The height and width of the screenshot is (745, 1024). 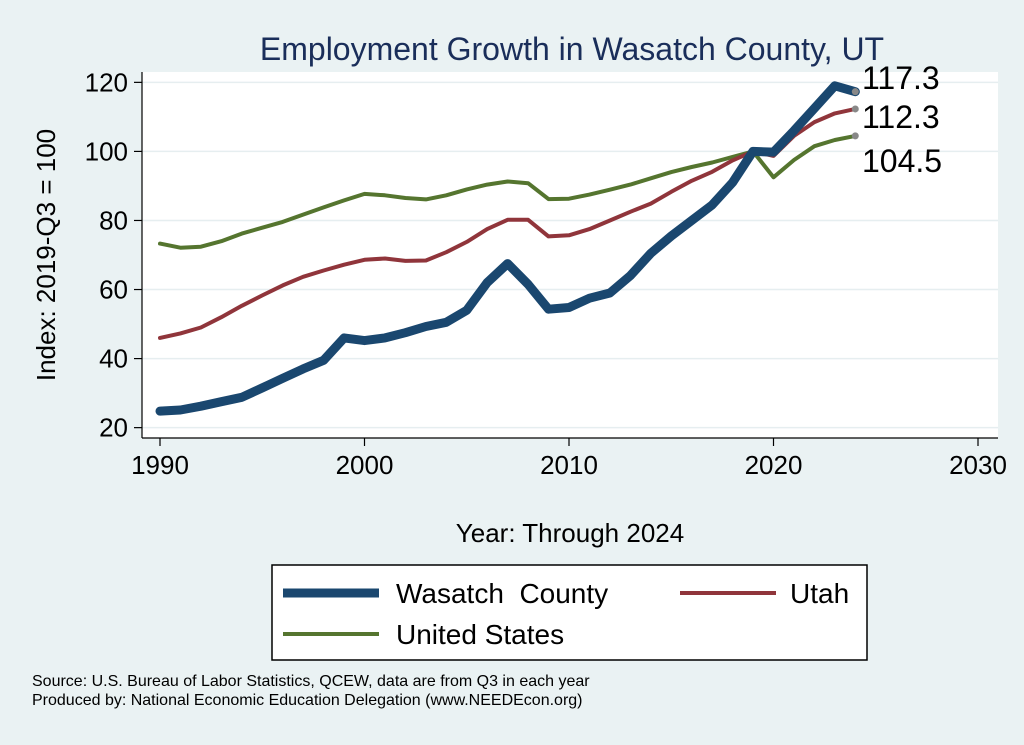 I want to click on legend-label: Wasatch County, so click(x=502, y=593).